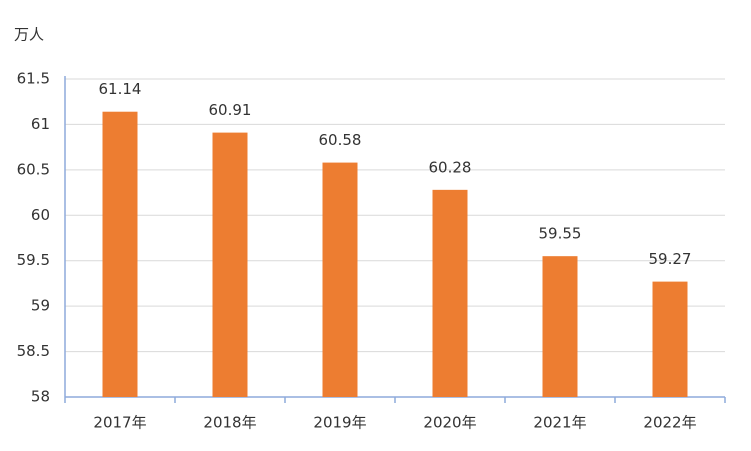  What do you see at coordinates (33, 79) in the screenshot?
I see `y-tick-label: 61.5` at bounding box center [33, 79].